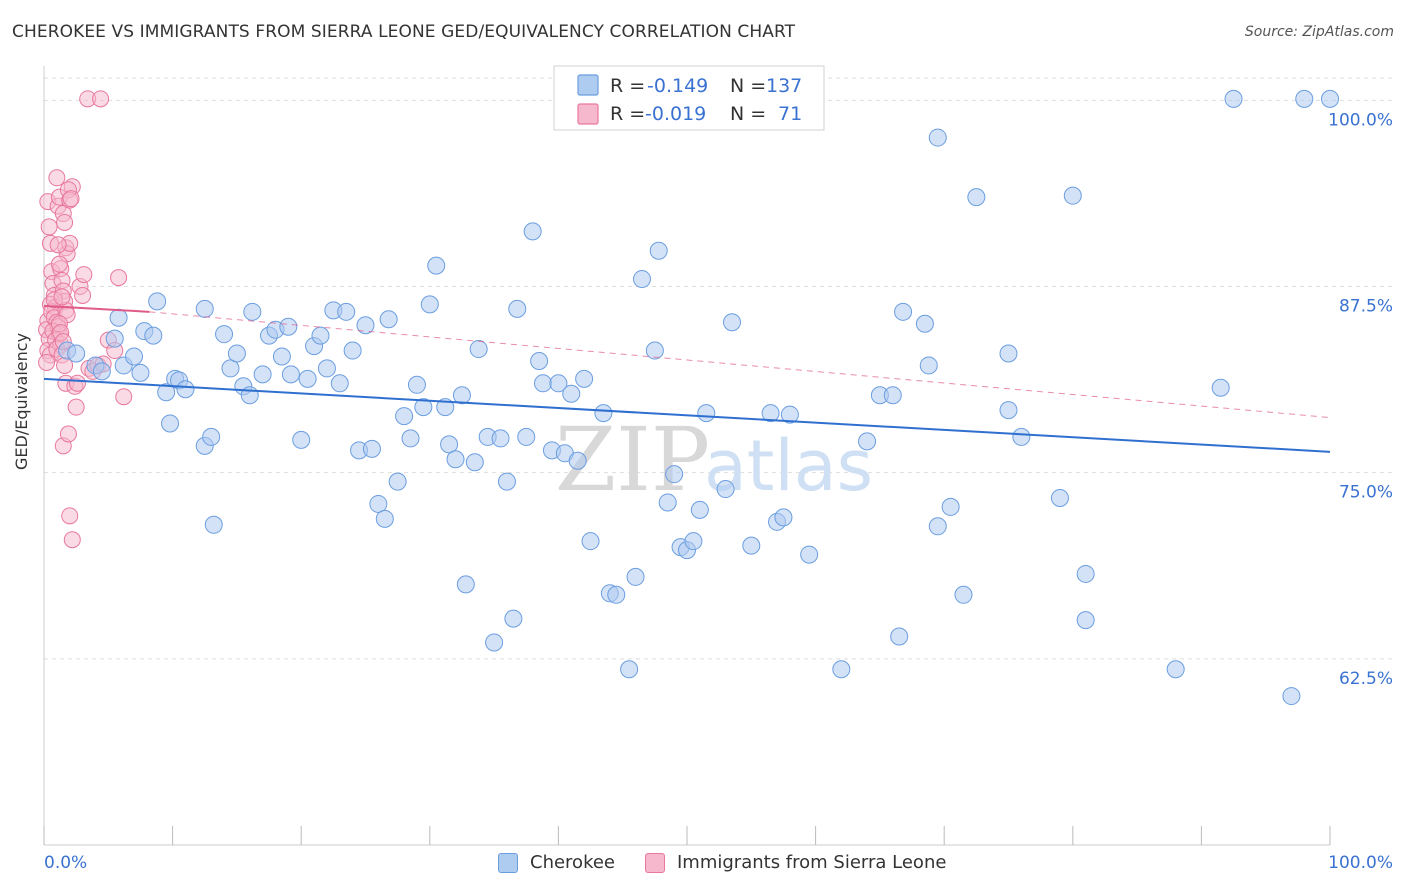 The height and width of the screenshot is (892, 1406). I want to click on sierra-leone-n-value: 71, so click(790, 114).